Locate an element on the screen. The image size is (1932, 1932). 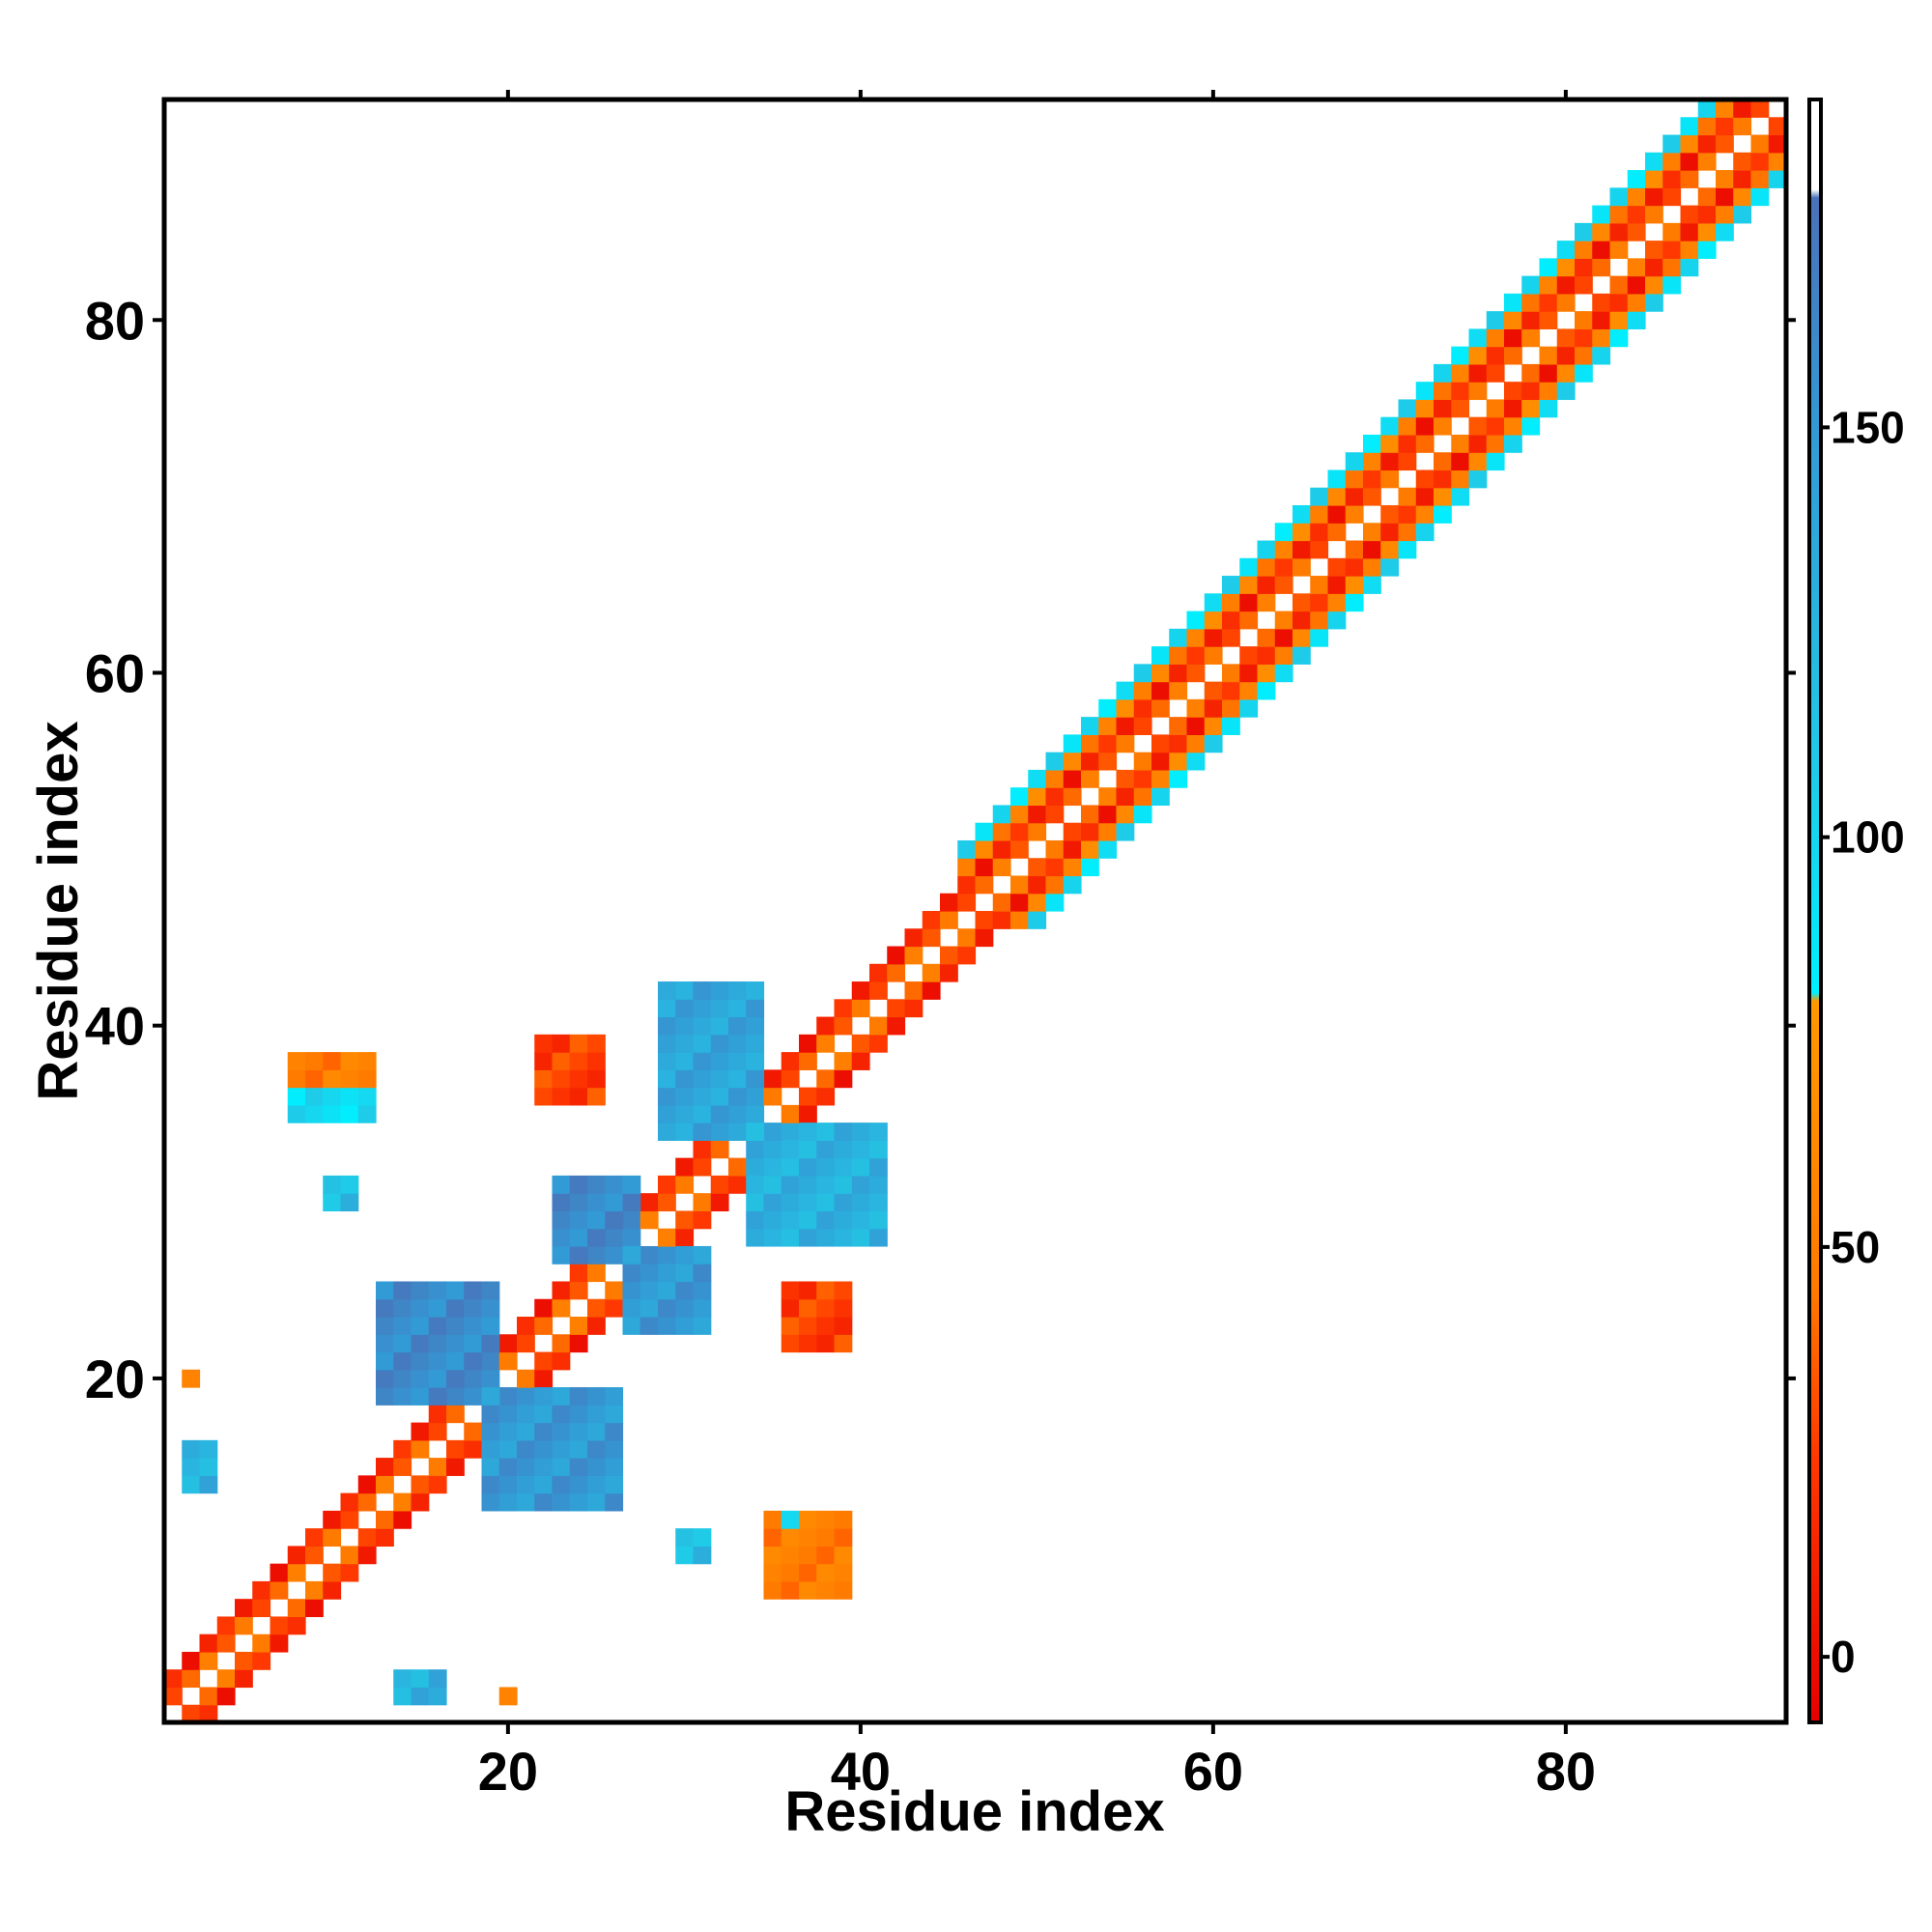
y-tick-labels: 20 40 60 80 is located at coordinates (115, 849).